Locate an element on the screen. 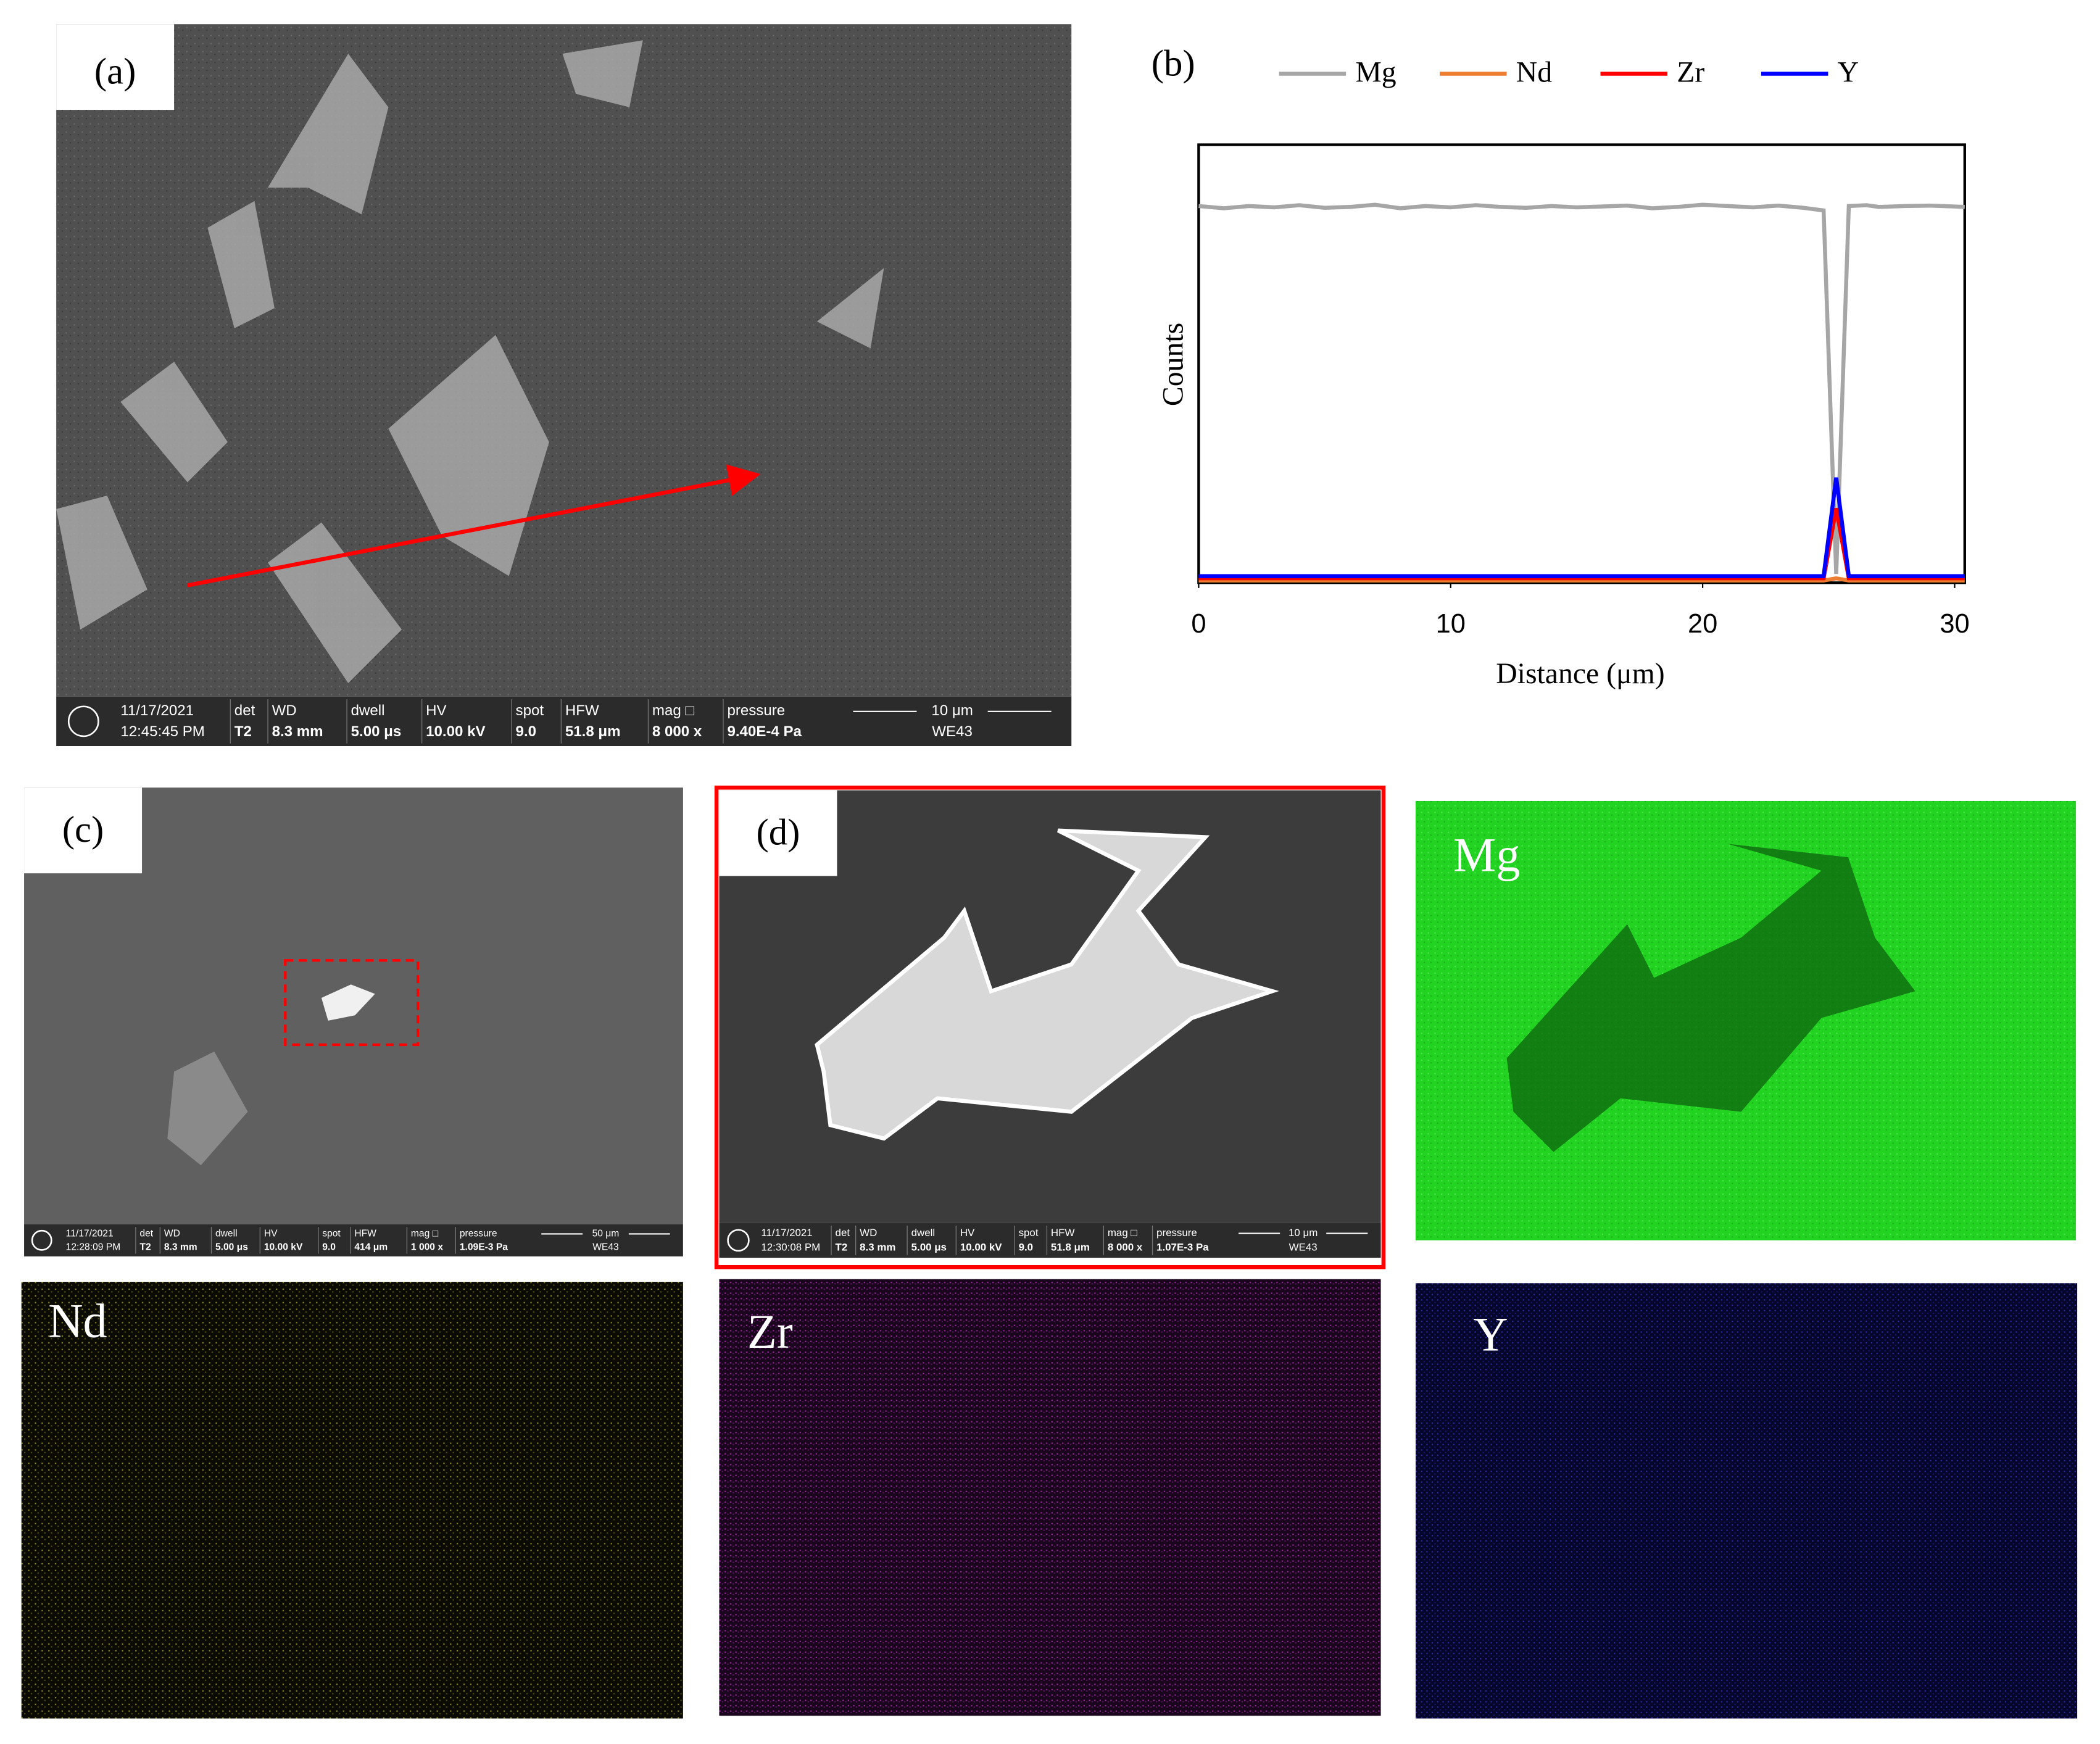 Image resolution: width=2100 pixels, height=1744 pixels. info-value: 1.07E-3 Pa is located at coordinates (1182, 1247).